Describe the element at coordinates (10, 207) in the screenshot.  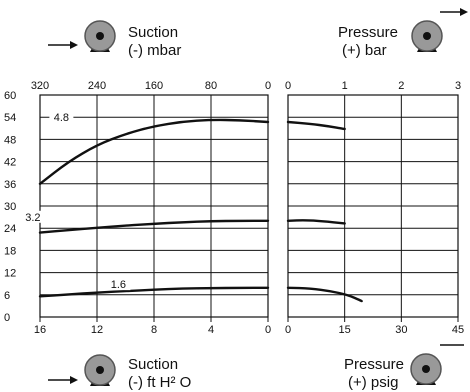
I see `y-tick-label: 30` at that location.